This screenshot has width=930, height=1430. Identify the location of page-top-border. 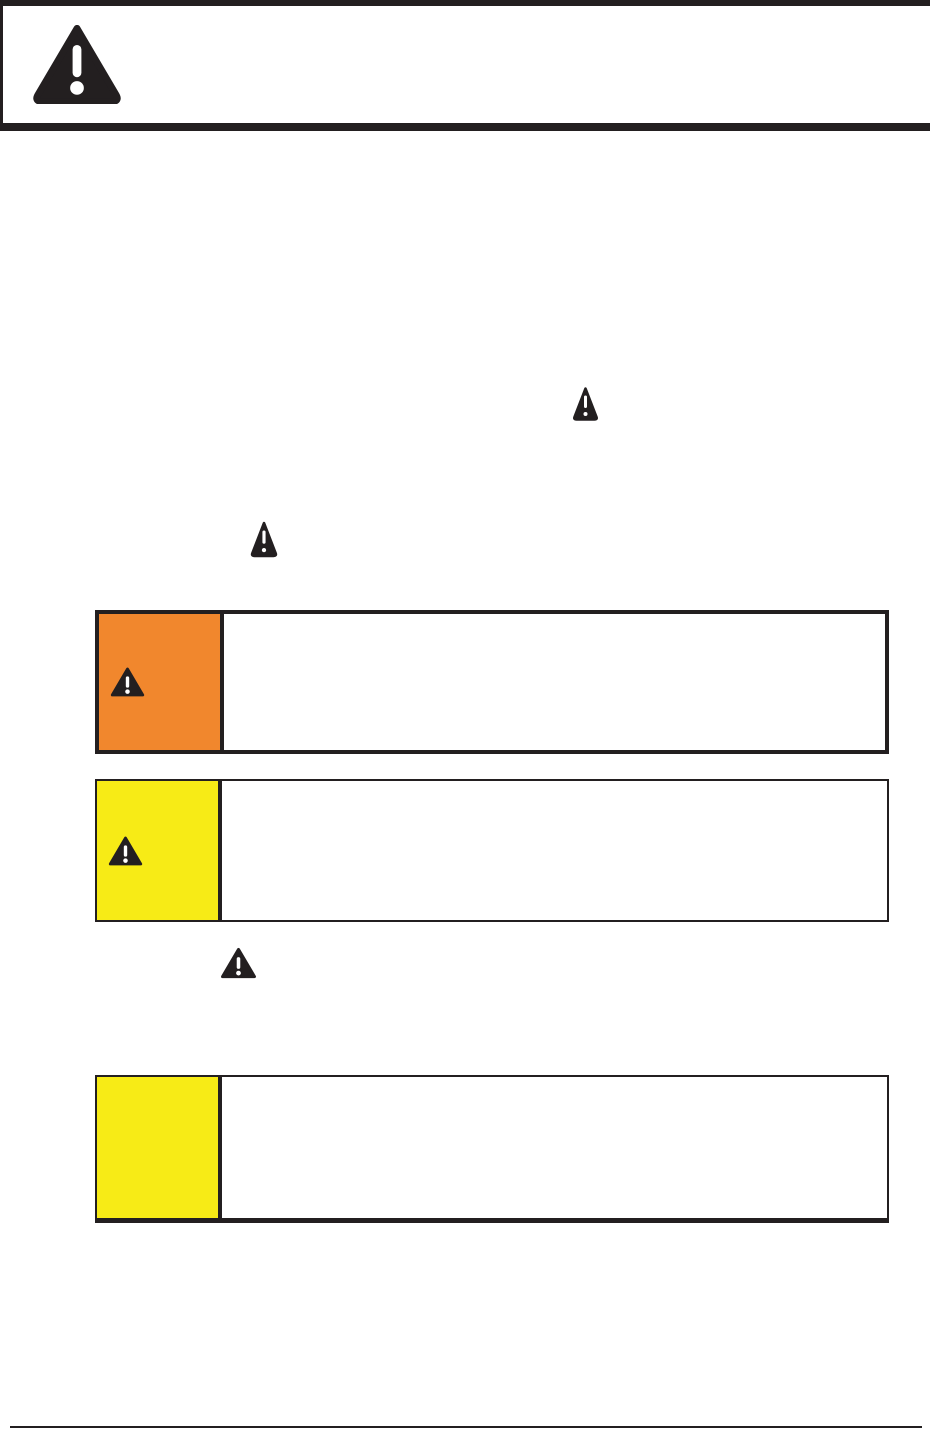
(465, 3).